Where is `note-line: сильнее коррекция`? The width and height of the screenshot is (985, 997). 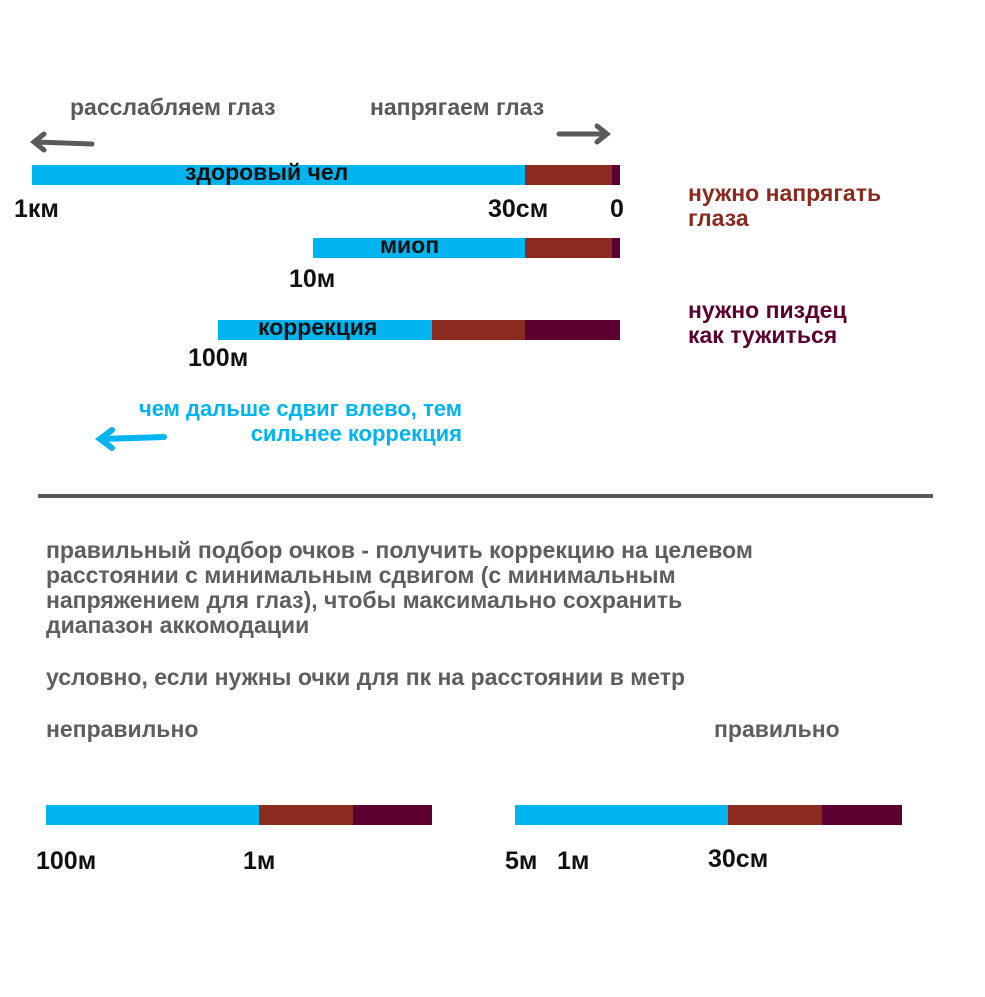
note-line: сильнее коррекция is located at coordinates (356, 433).